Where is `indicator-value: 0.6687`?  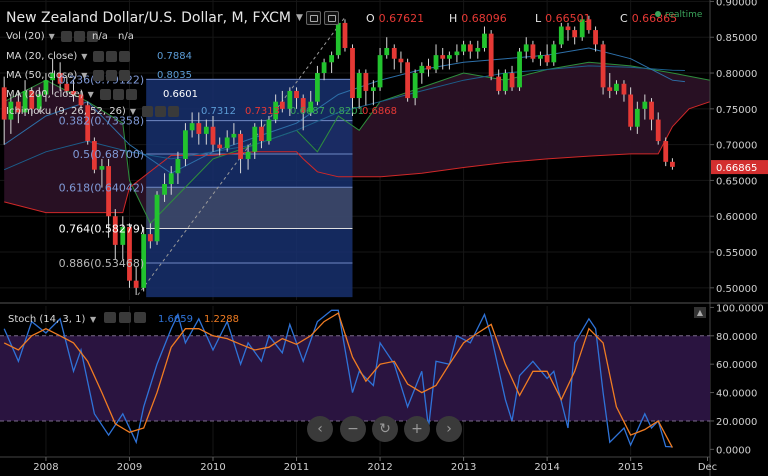 indicator-value: 0.6687 is located at coordinates (307, 111).